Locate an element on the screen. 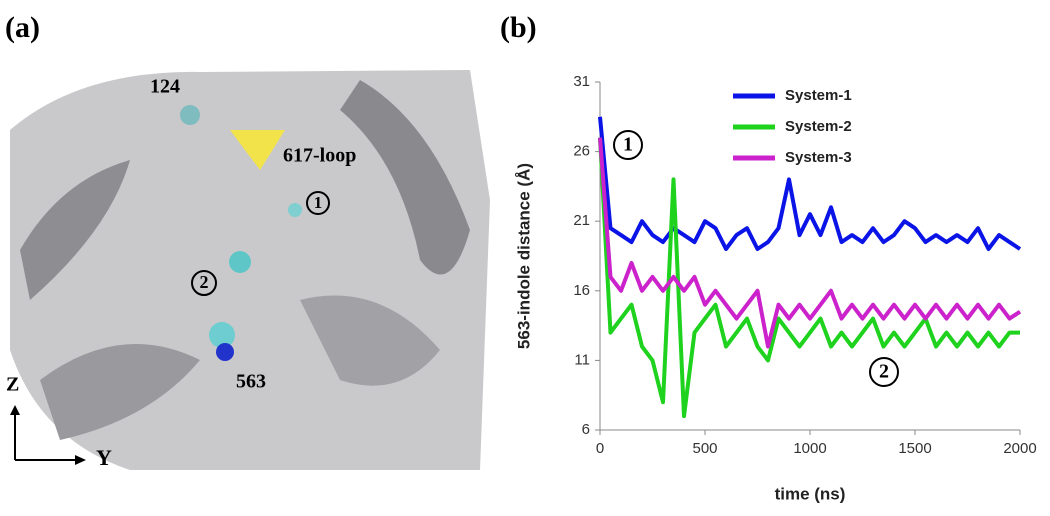 This screenshot has width=1050, height=516. annotation: 2 is located at coordinates (884, 372).